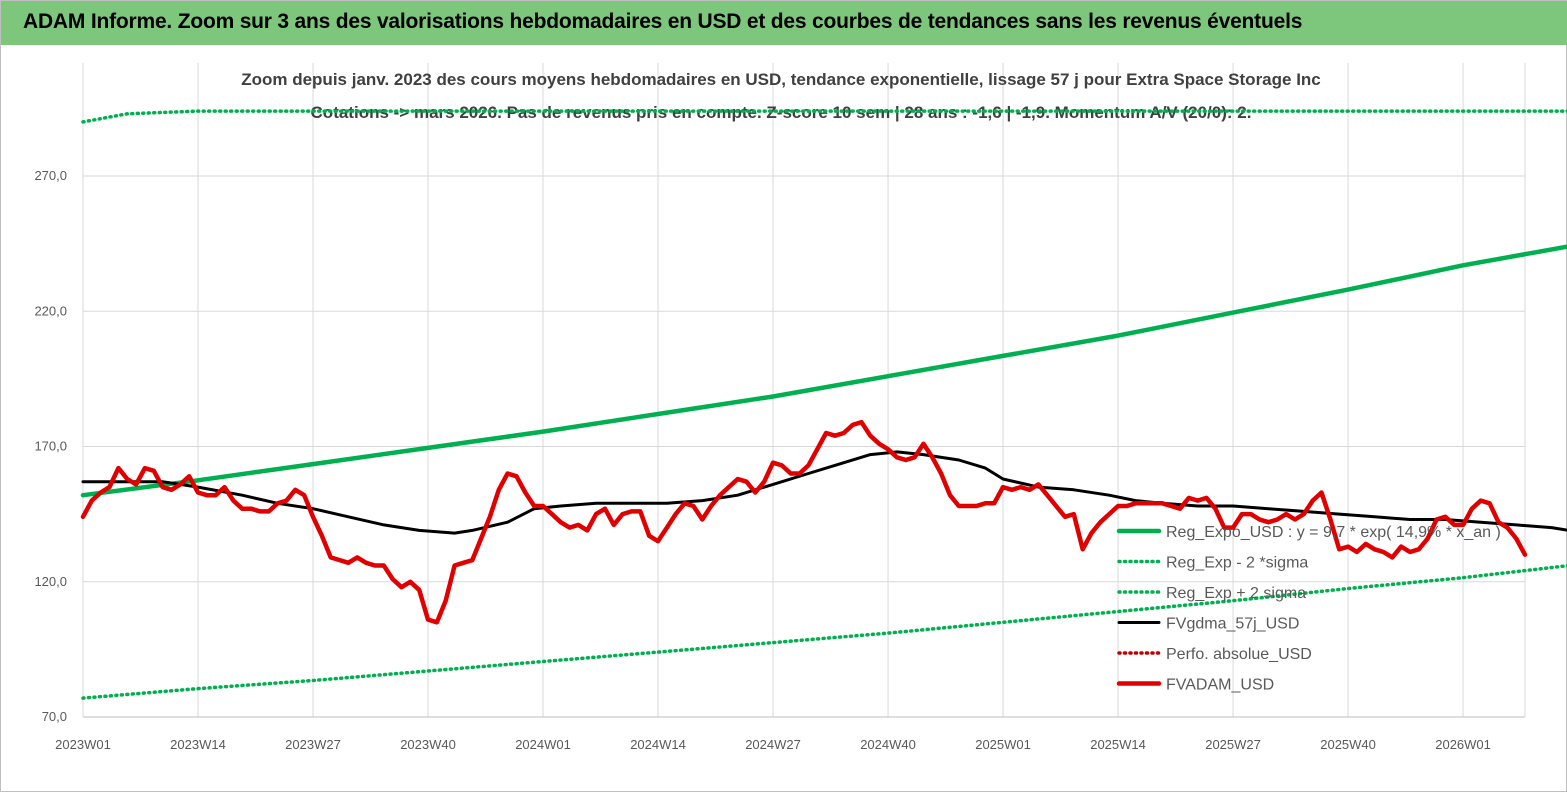 The width and height of the screenshot is (1567, 793). Describe the element at coordinates (1237, 563) in the screenshot. I see `legend-entry: Reg_Exp - 2 *sigma` at that location.